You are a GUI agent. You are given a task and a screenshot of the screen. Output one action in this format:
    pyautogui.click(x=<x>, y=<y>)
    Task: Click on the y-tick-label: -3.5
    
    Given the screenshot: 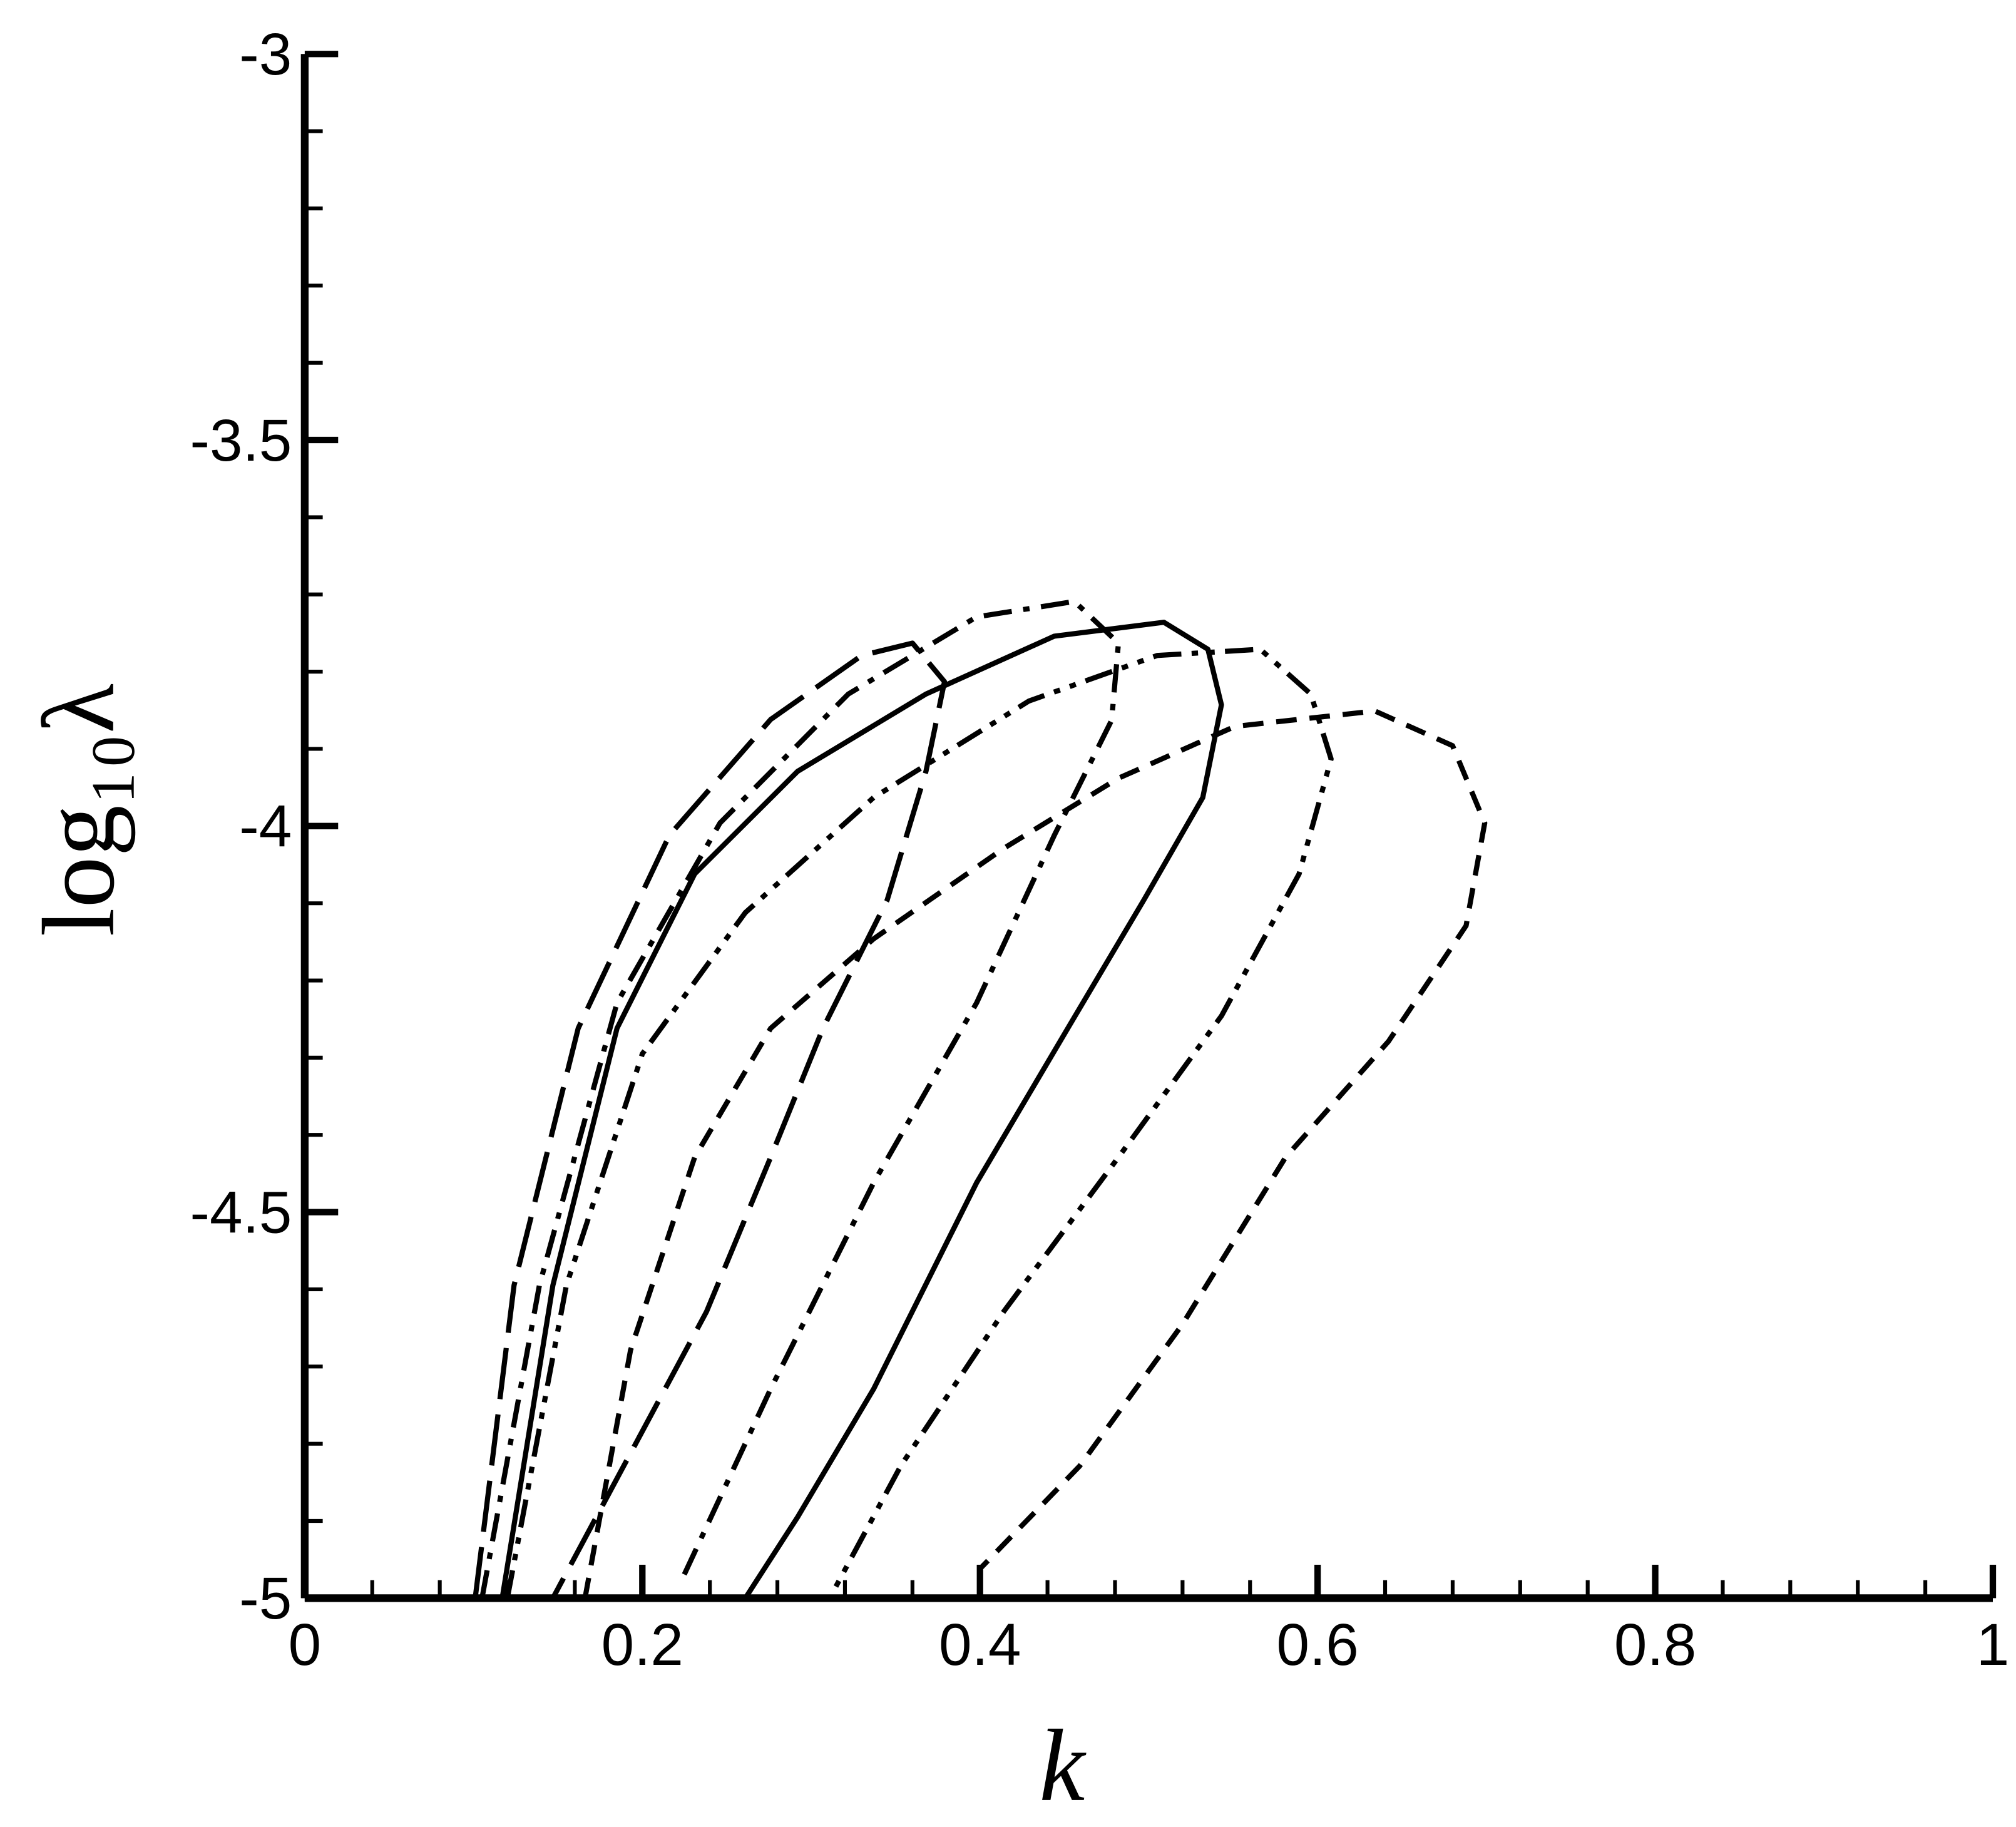 What is the action you would take?
    pyautogui.click(x=241, y=440)
    